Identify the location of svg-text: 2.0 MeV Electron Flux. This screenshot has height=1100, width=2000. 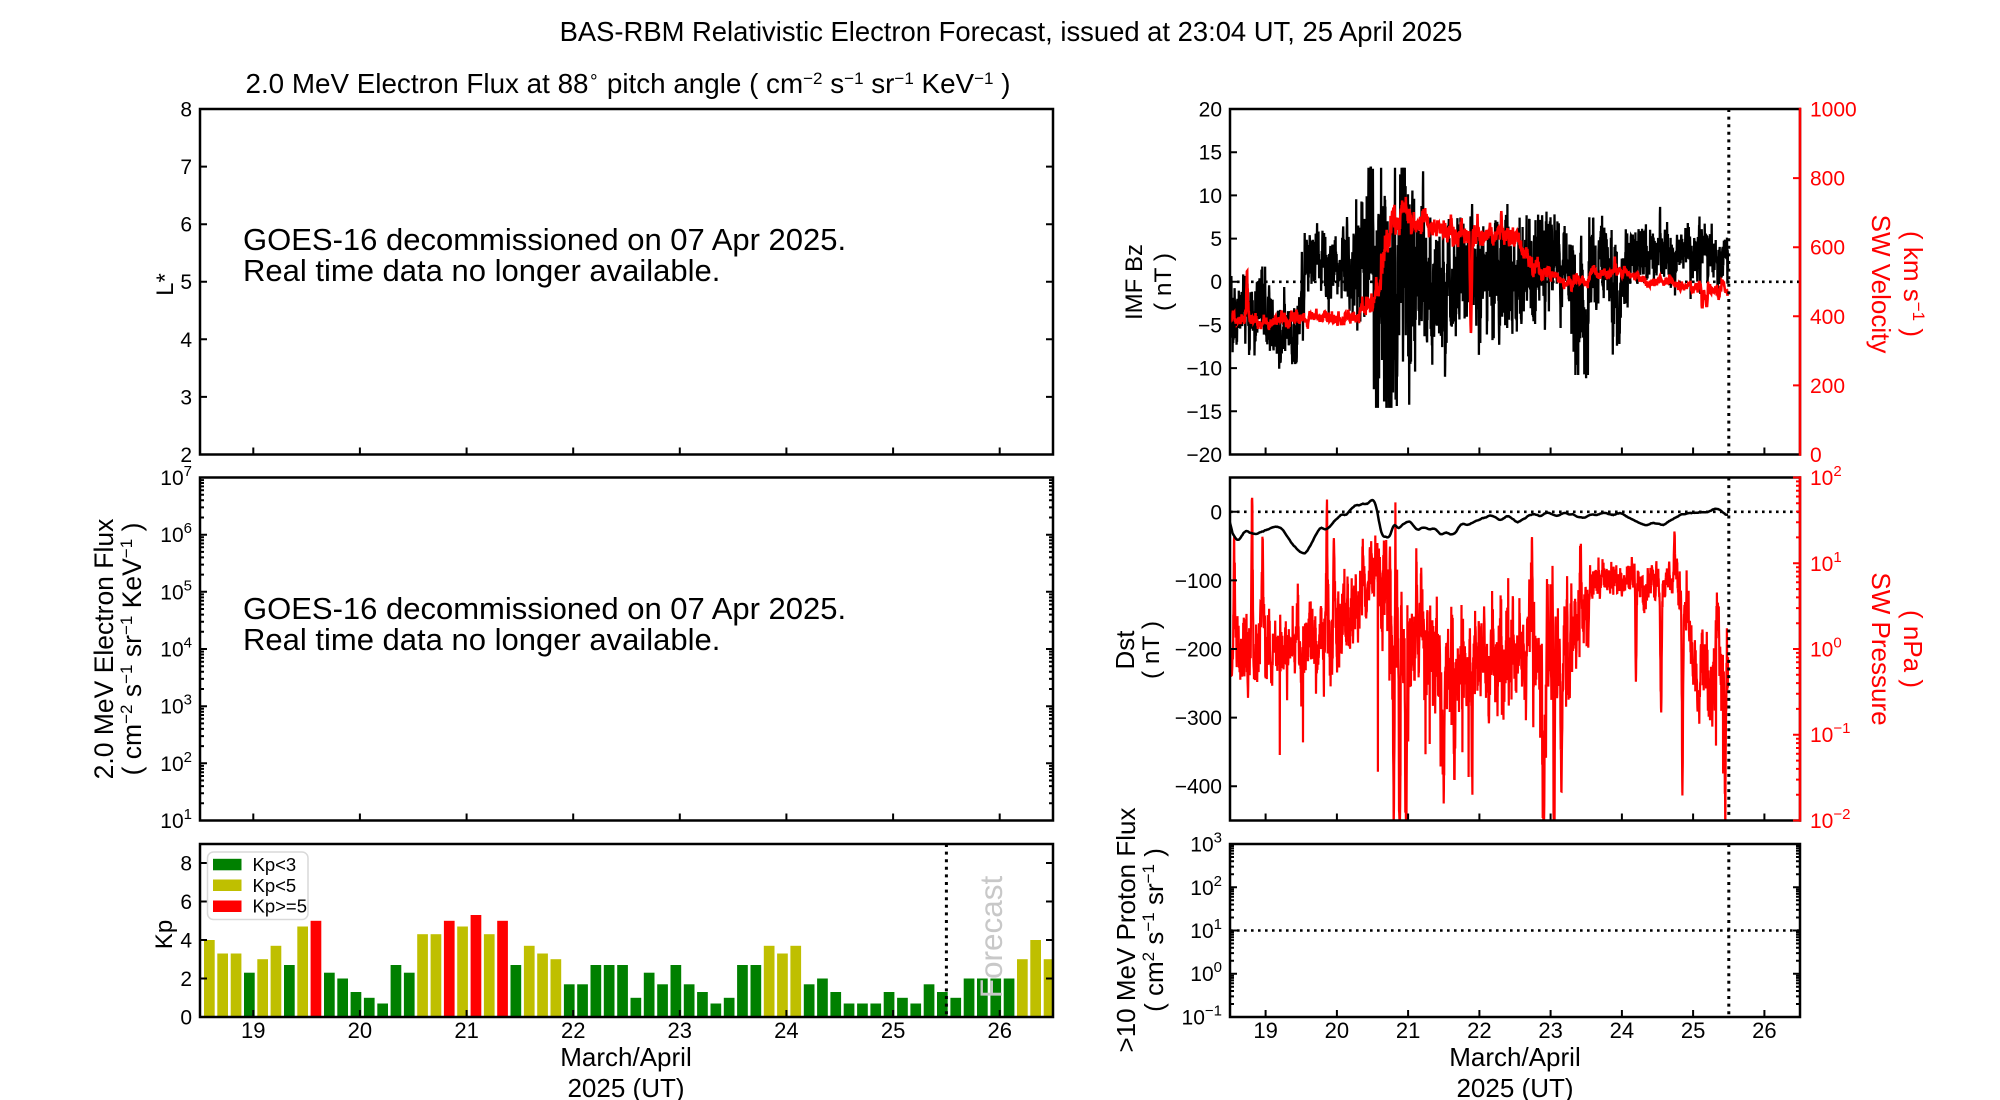
(104, 649).